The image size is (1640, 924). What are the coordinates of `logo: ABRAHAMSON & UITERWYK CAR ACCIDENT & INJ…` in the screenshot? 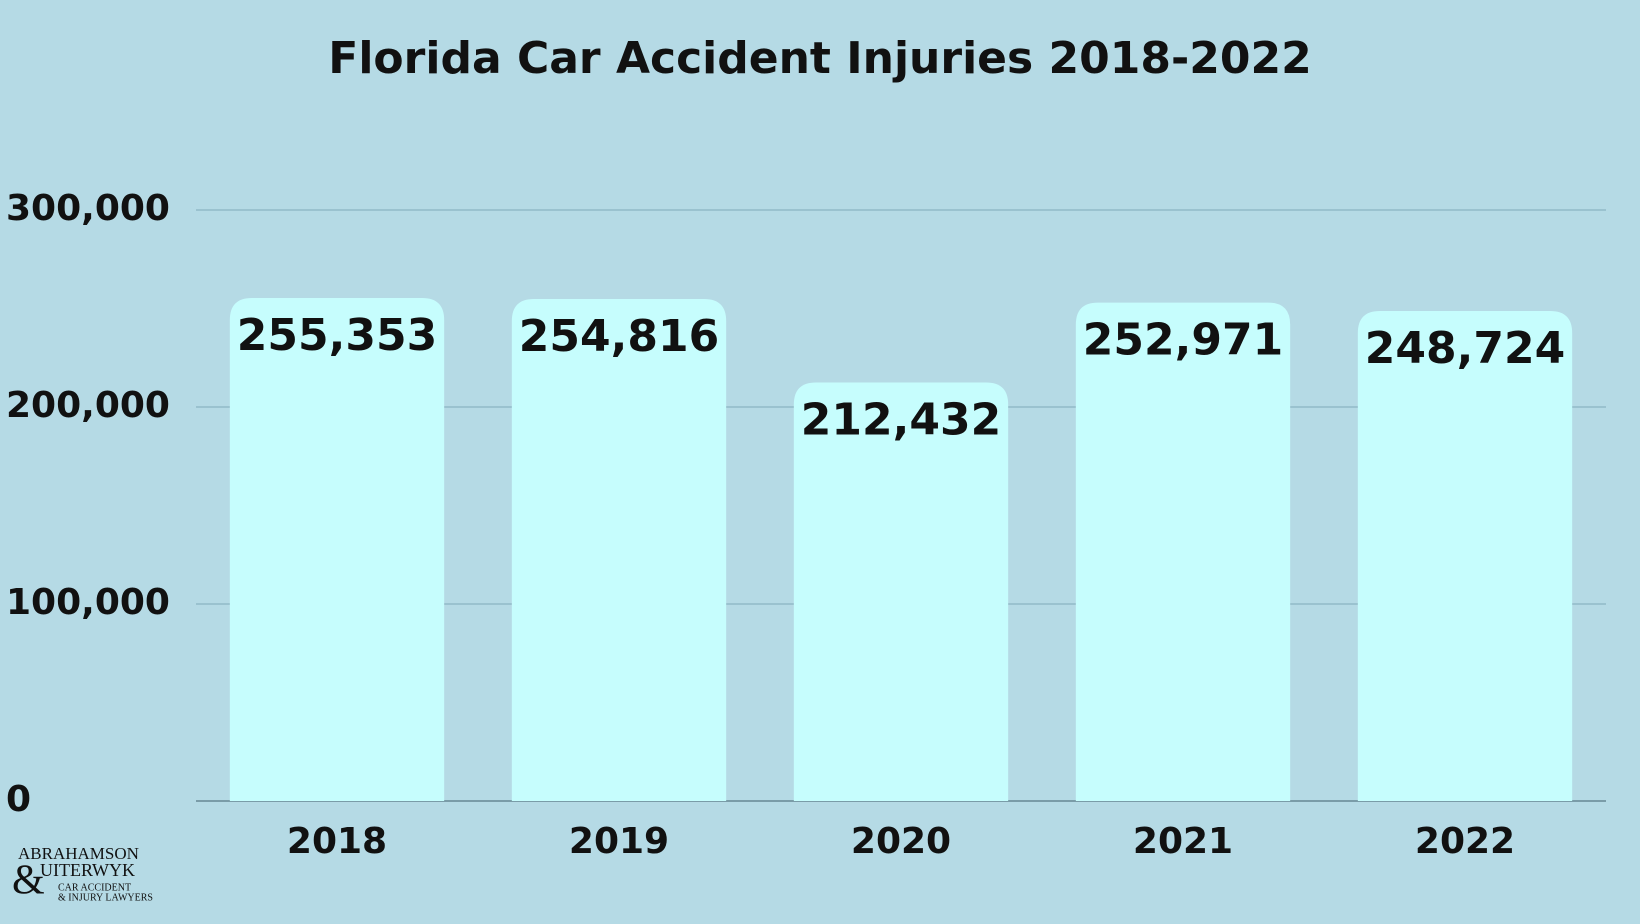 It's located at (82, 874).